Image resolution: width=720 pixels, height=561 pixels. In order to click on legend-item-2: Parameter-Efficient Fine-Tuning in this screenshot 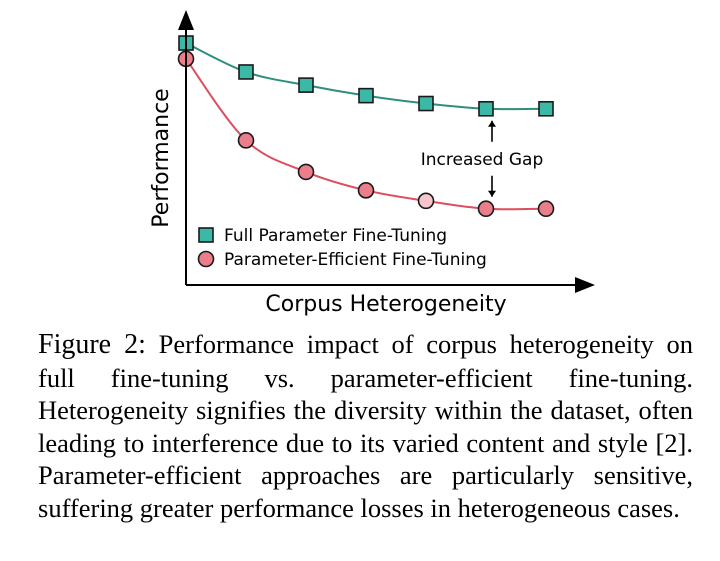, I will do `click(342, 260)`.